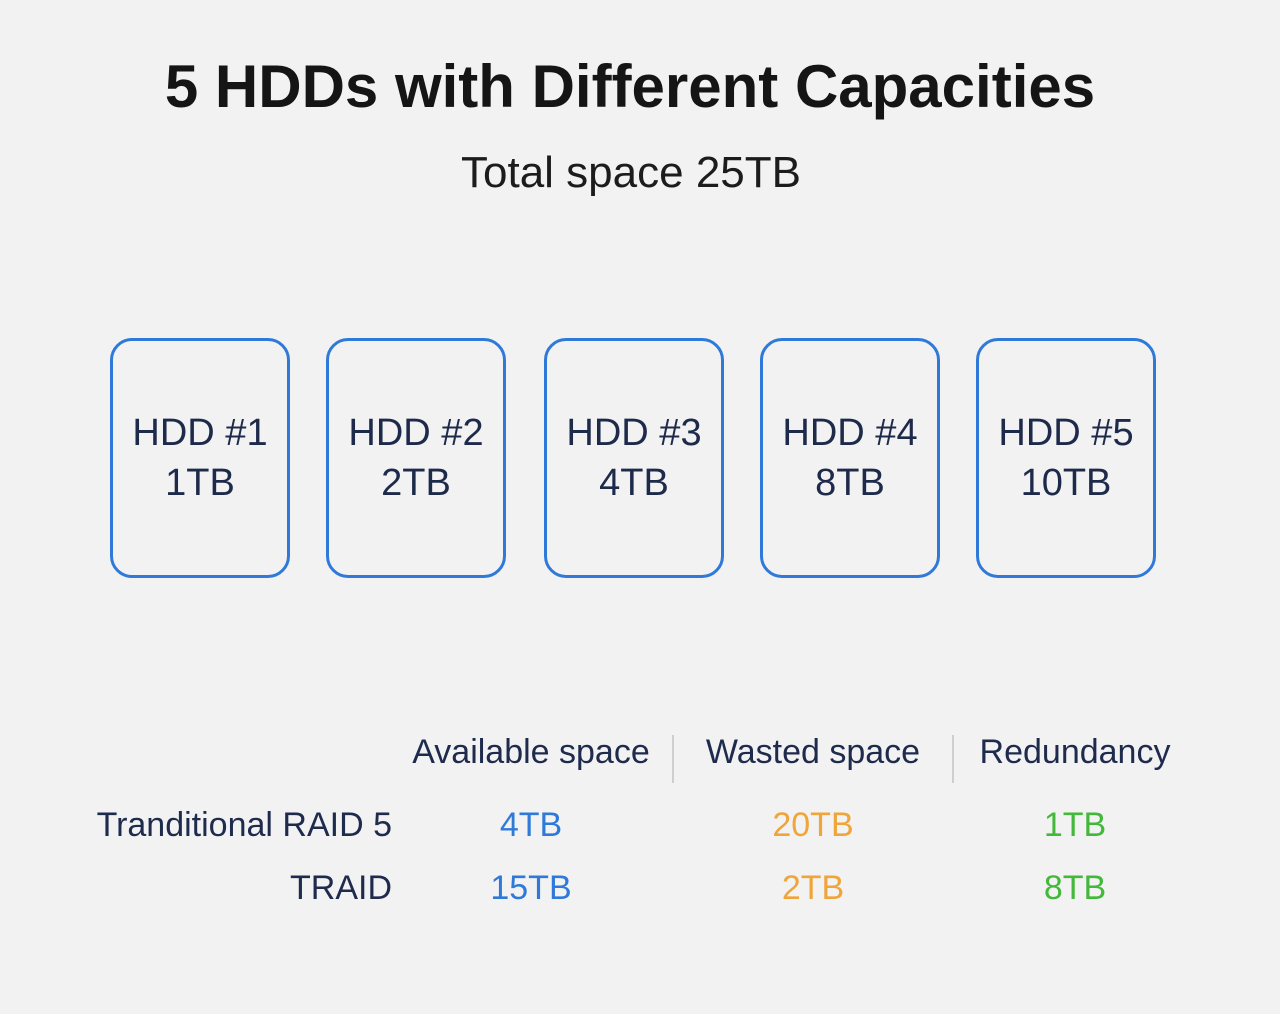 This screenshot has height=1014, width=1280. I want to click on hdd-name: HDD #4, so click(850, 433).